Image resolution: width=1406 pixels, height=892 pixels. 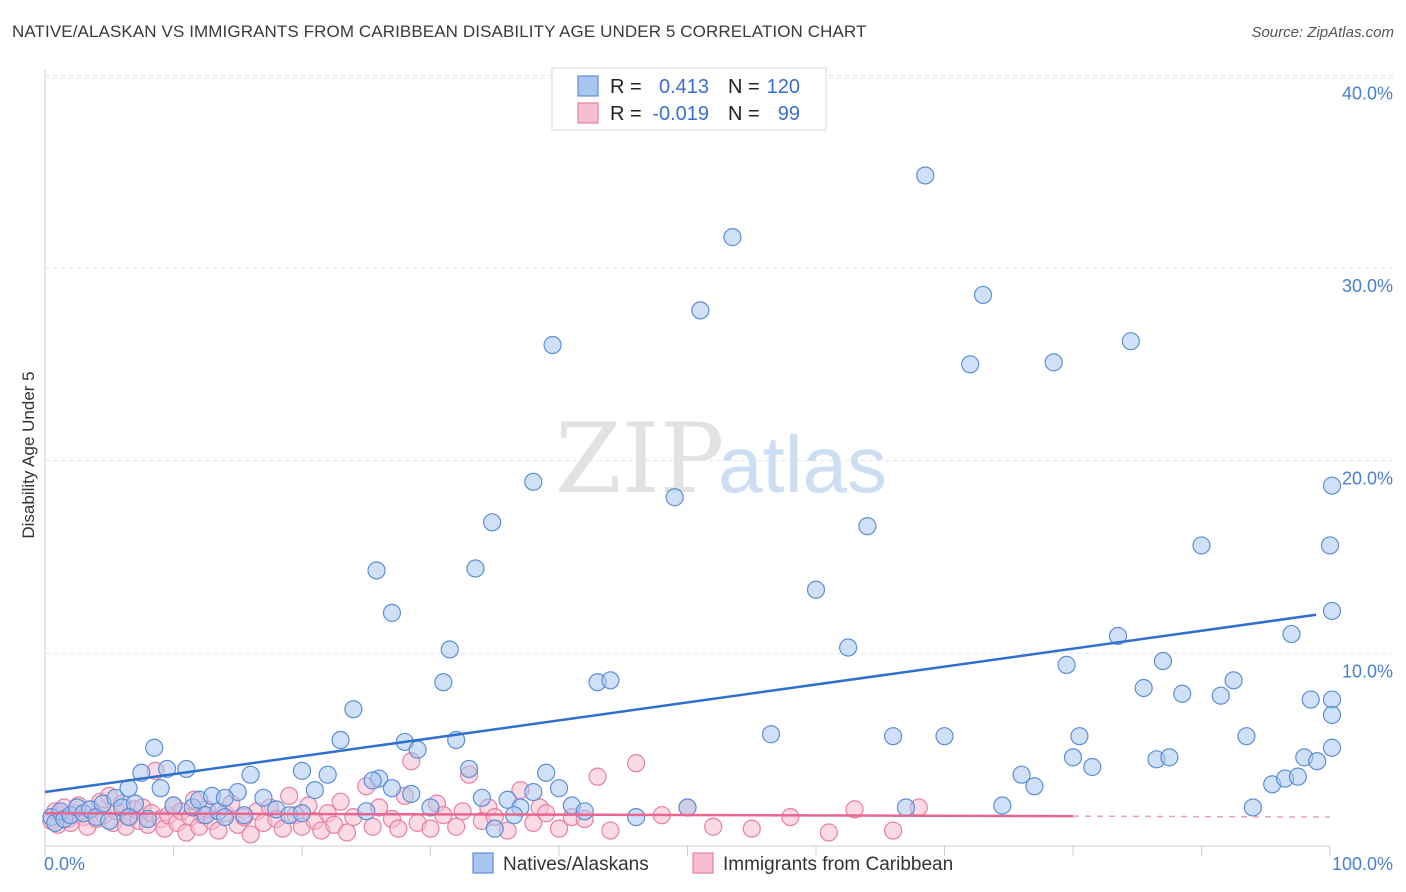 What do you see at coordinates (1367, 286) in the screenshot?
I see `y-tick-label-30: 30.0%` at bounding box center [1367, 286].